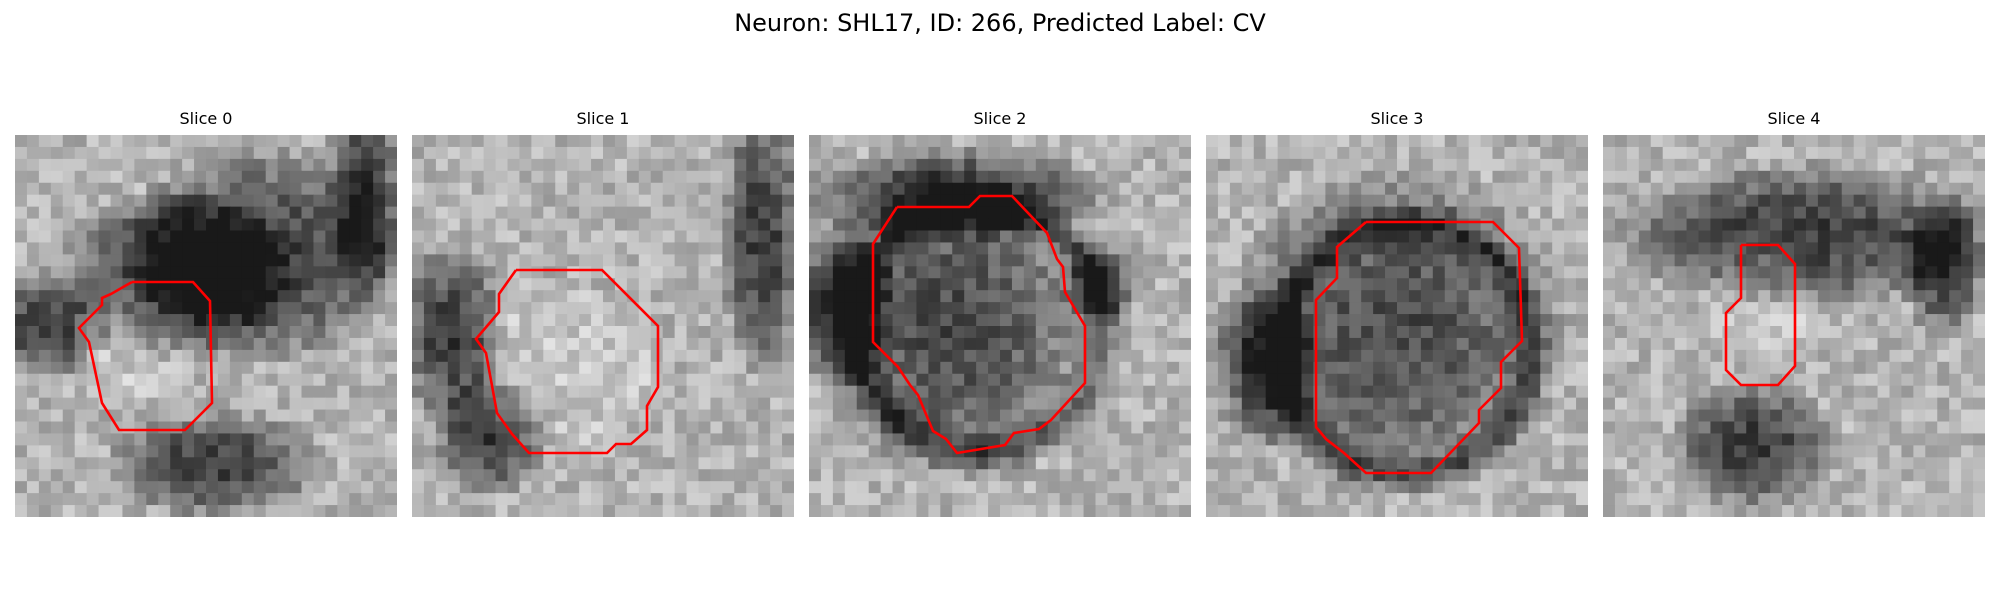  Describe the element at coordinates (145, 356) in the screenshot. I see `slice-0-contour` at that location.